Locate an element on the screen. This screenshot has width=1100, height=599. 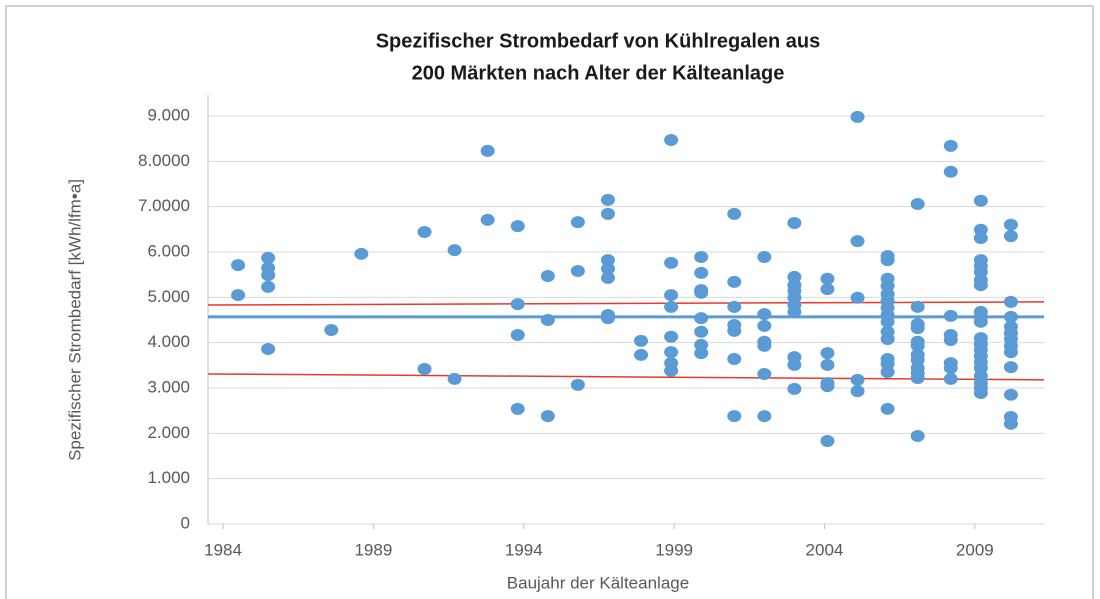
x-tick-label: 1989 is located at coordinates (373, 549).